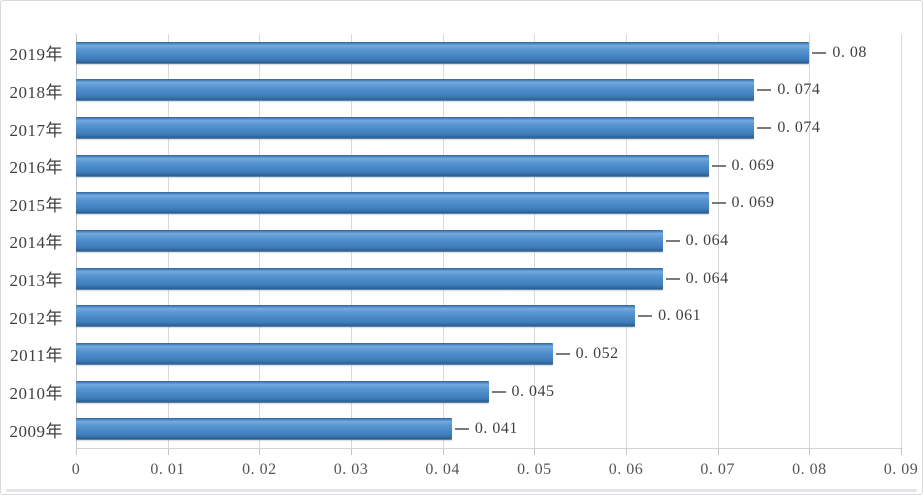  I want to click on category-label: 2013年, so click(36, 281).